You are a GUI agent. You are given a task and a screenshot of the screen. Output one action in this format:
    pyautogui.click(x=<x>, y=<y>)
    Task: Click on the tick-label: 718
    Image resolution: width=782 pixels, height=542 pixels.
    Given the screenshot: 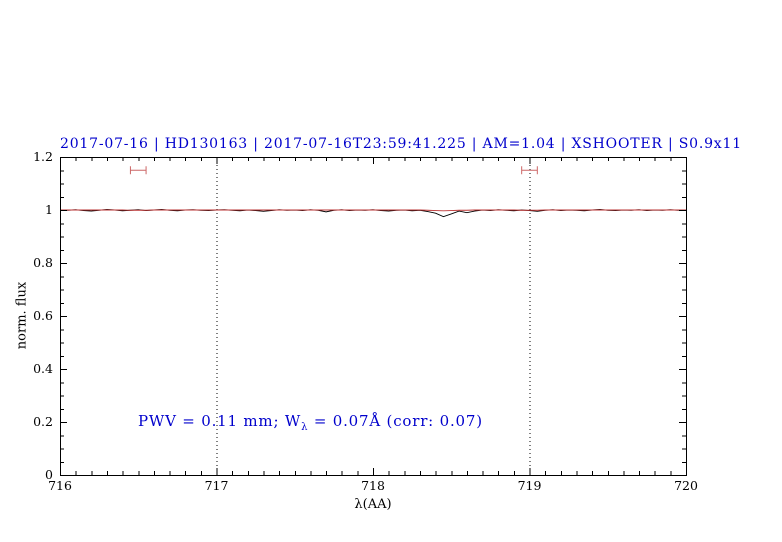 What is the action you would take?
    pyautogui.click(x=373, y=485)
    